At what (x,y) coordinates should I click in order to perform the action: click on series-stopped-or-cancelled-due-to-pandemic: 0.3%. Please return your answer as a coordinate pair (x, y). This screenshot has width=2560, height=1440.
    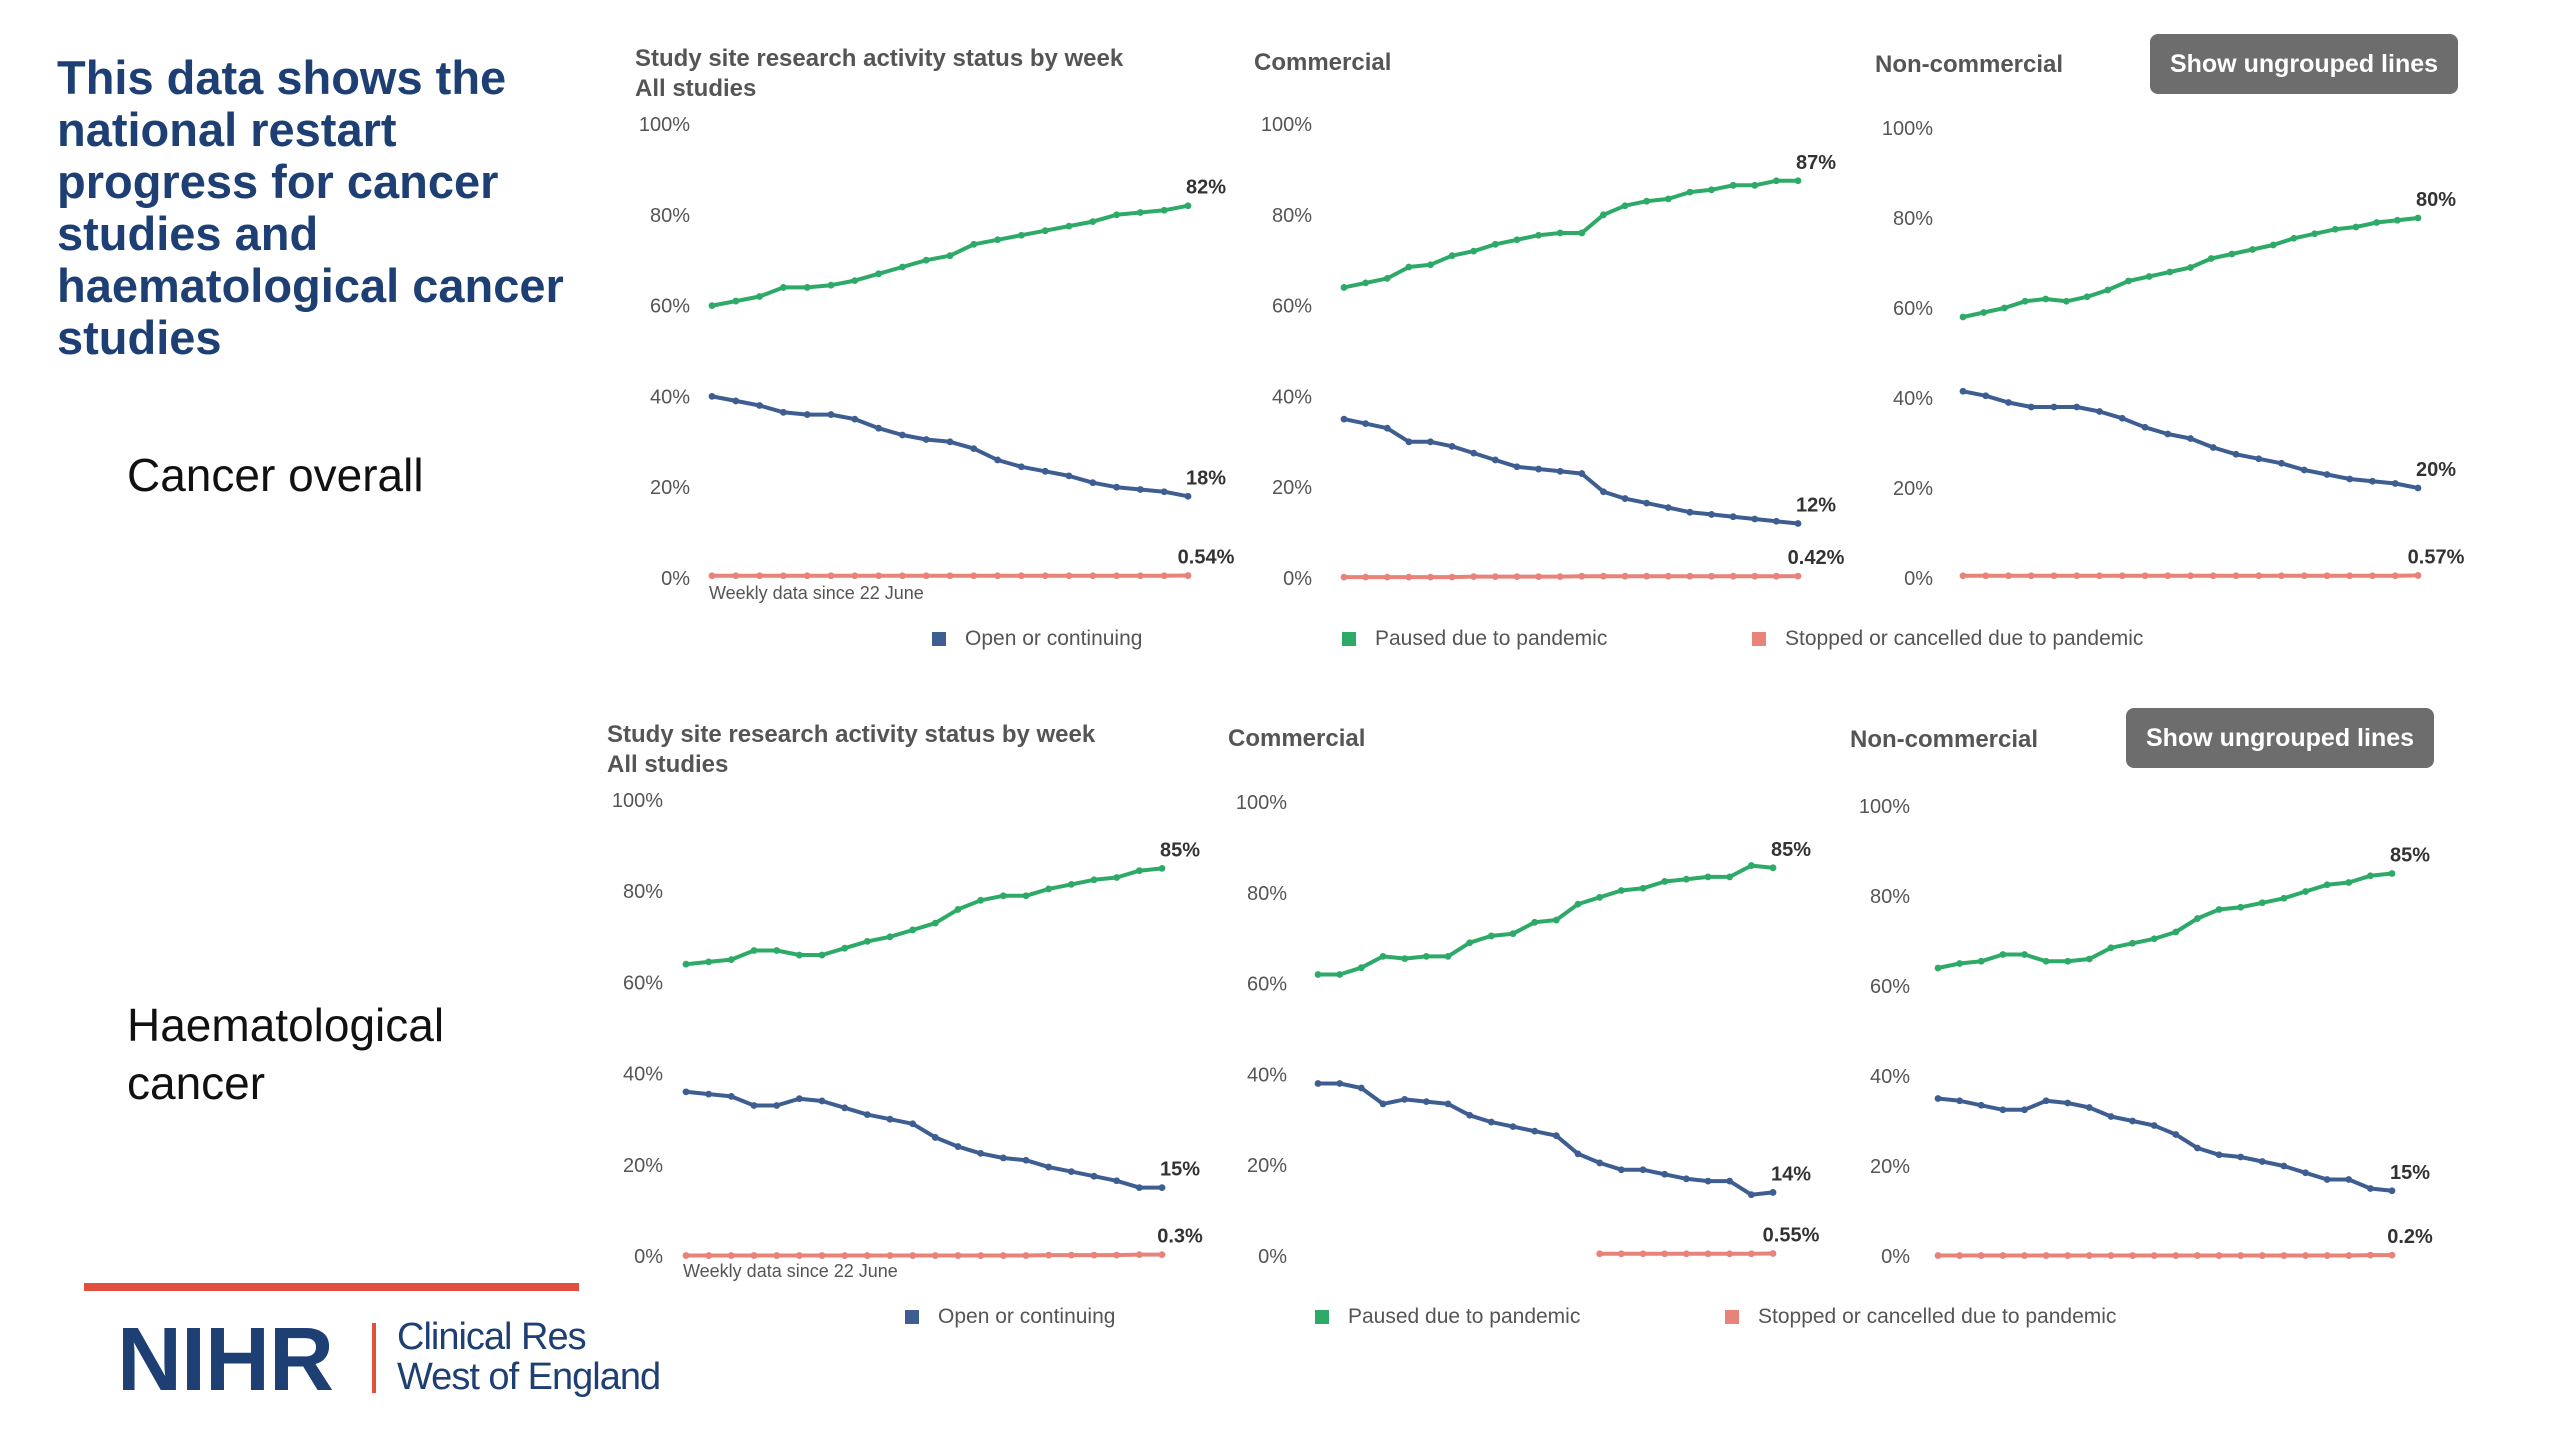
    Looking at the image, I should click on (942, 1242).